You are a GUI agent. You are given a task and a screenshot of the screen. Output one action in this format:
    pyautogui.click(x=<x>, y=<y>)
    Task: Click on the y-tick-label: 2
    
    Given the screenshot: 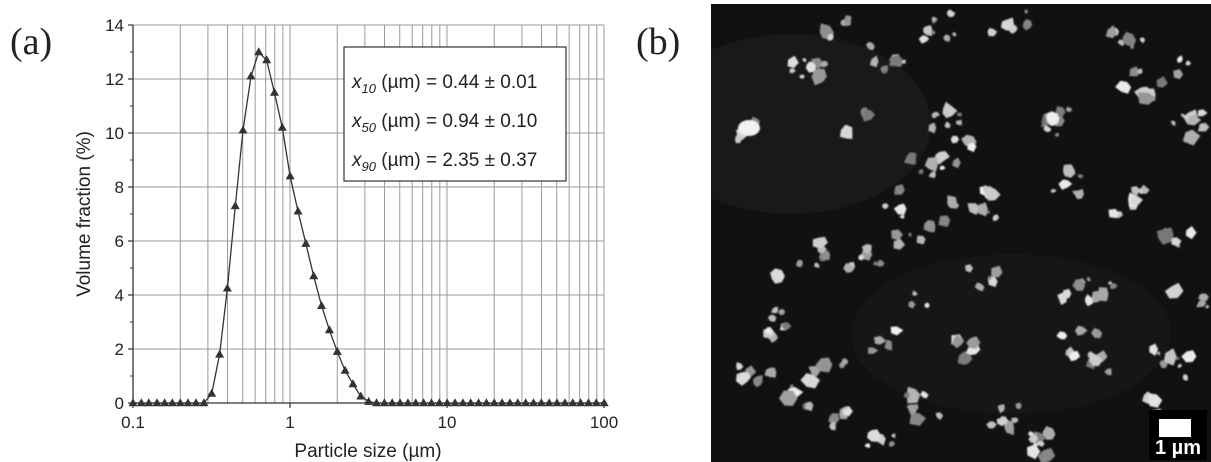 What is the action you would take?
    pyautogui.click(x=119, y=349)
    